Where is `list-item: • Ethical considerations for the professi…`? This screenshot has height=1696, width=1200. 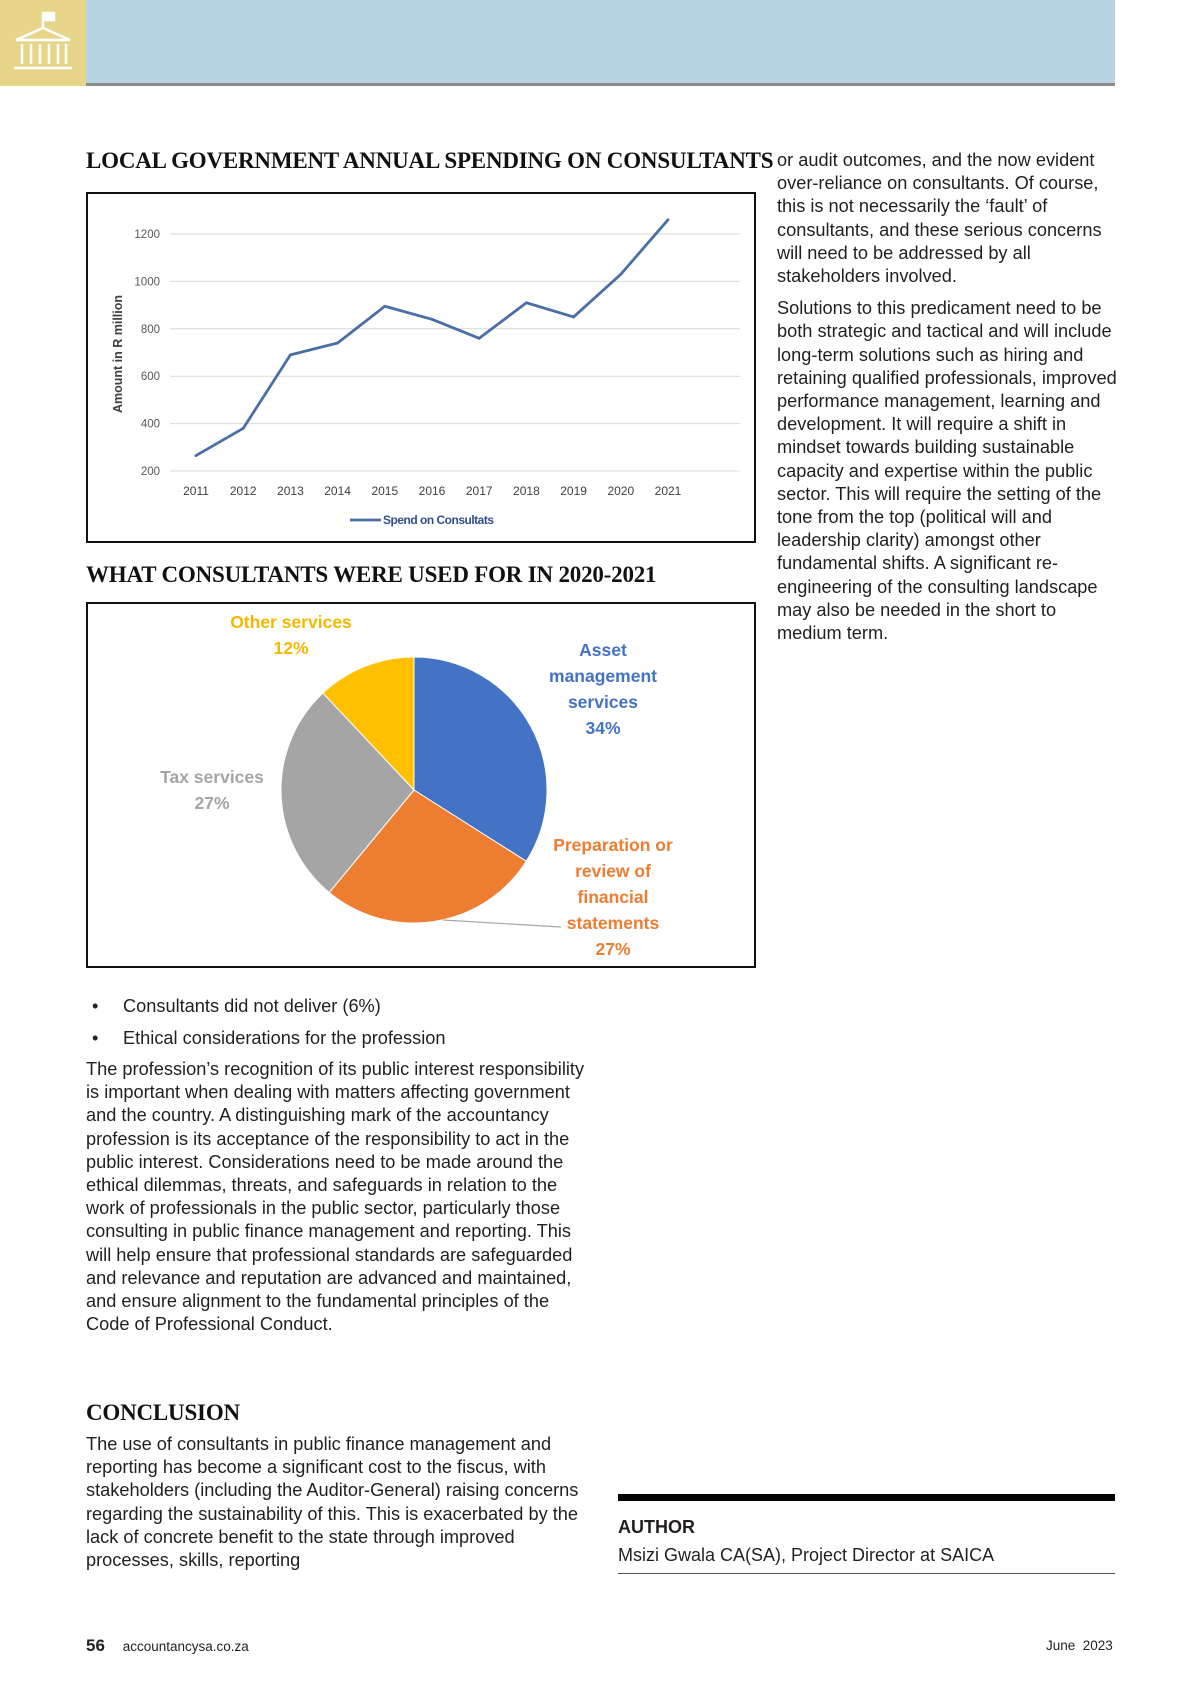
list-item: • Ethical considerations for the professi… is located at coordinates (266, 1043).